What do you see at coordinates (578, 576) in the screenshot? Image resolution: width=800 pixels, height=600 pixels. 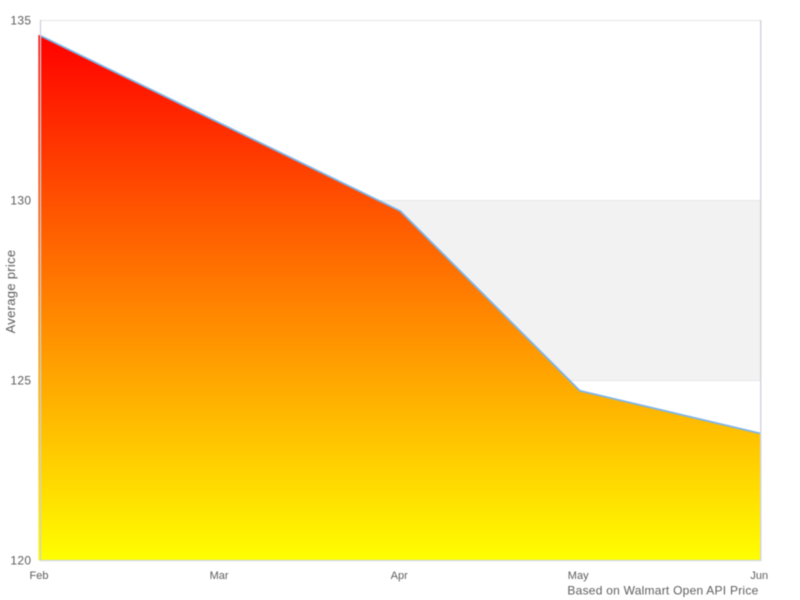 I see `svg-text: May` at bounding box center [578, 576].